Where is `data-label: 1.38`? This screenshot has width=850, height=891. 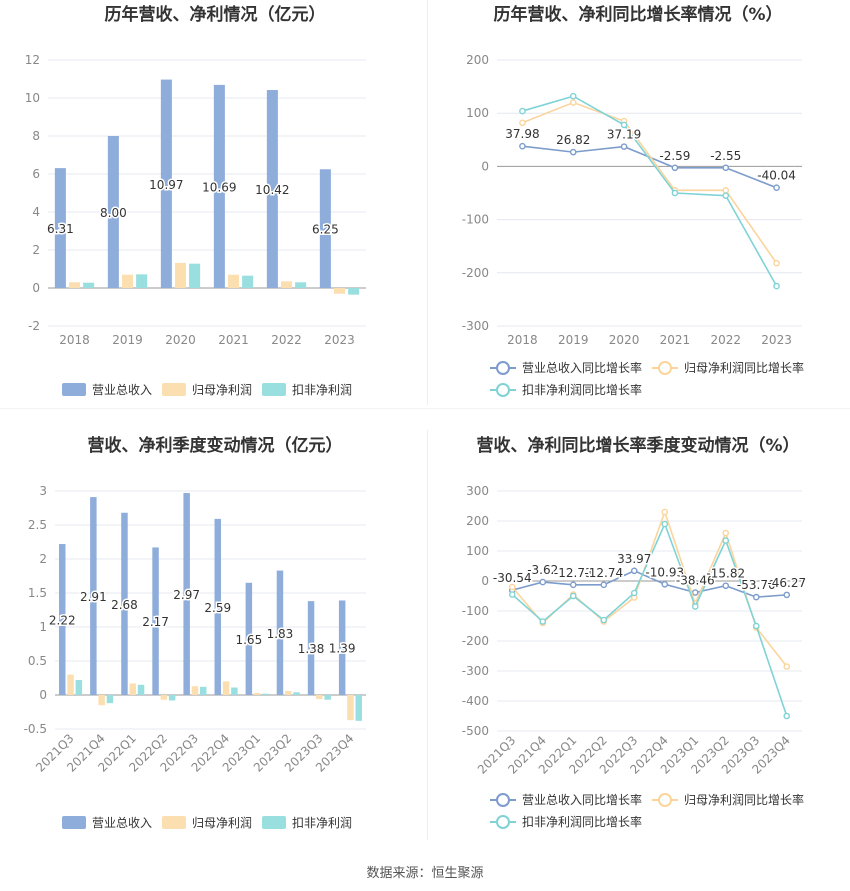
data-label: 1.38 is located at coordinates (311, 649).